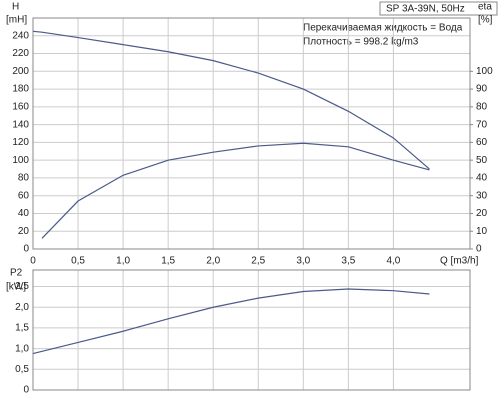 The height and width of the screenshot is (400, 500). Describe the element at coordinates (361, 42) in the screenshot. I see `annotation: Плотность = 998.2 kg/m3` at that location.